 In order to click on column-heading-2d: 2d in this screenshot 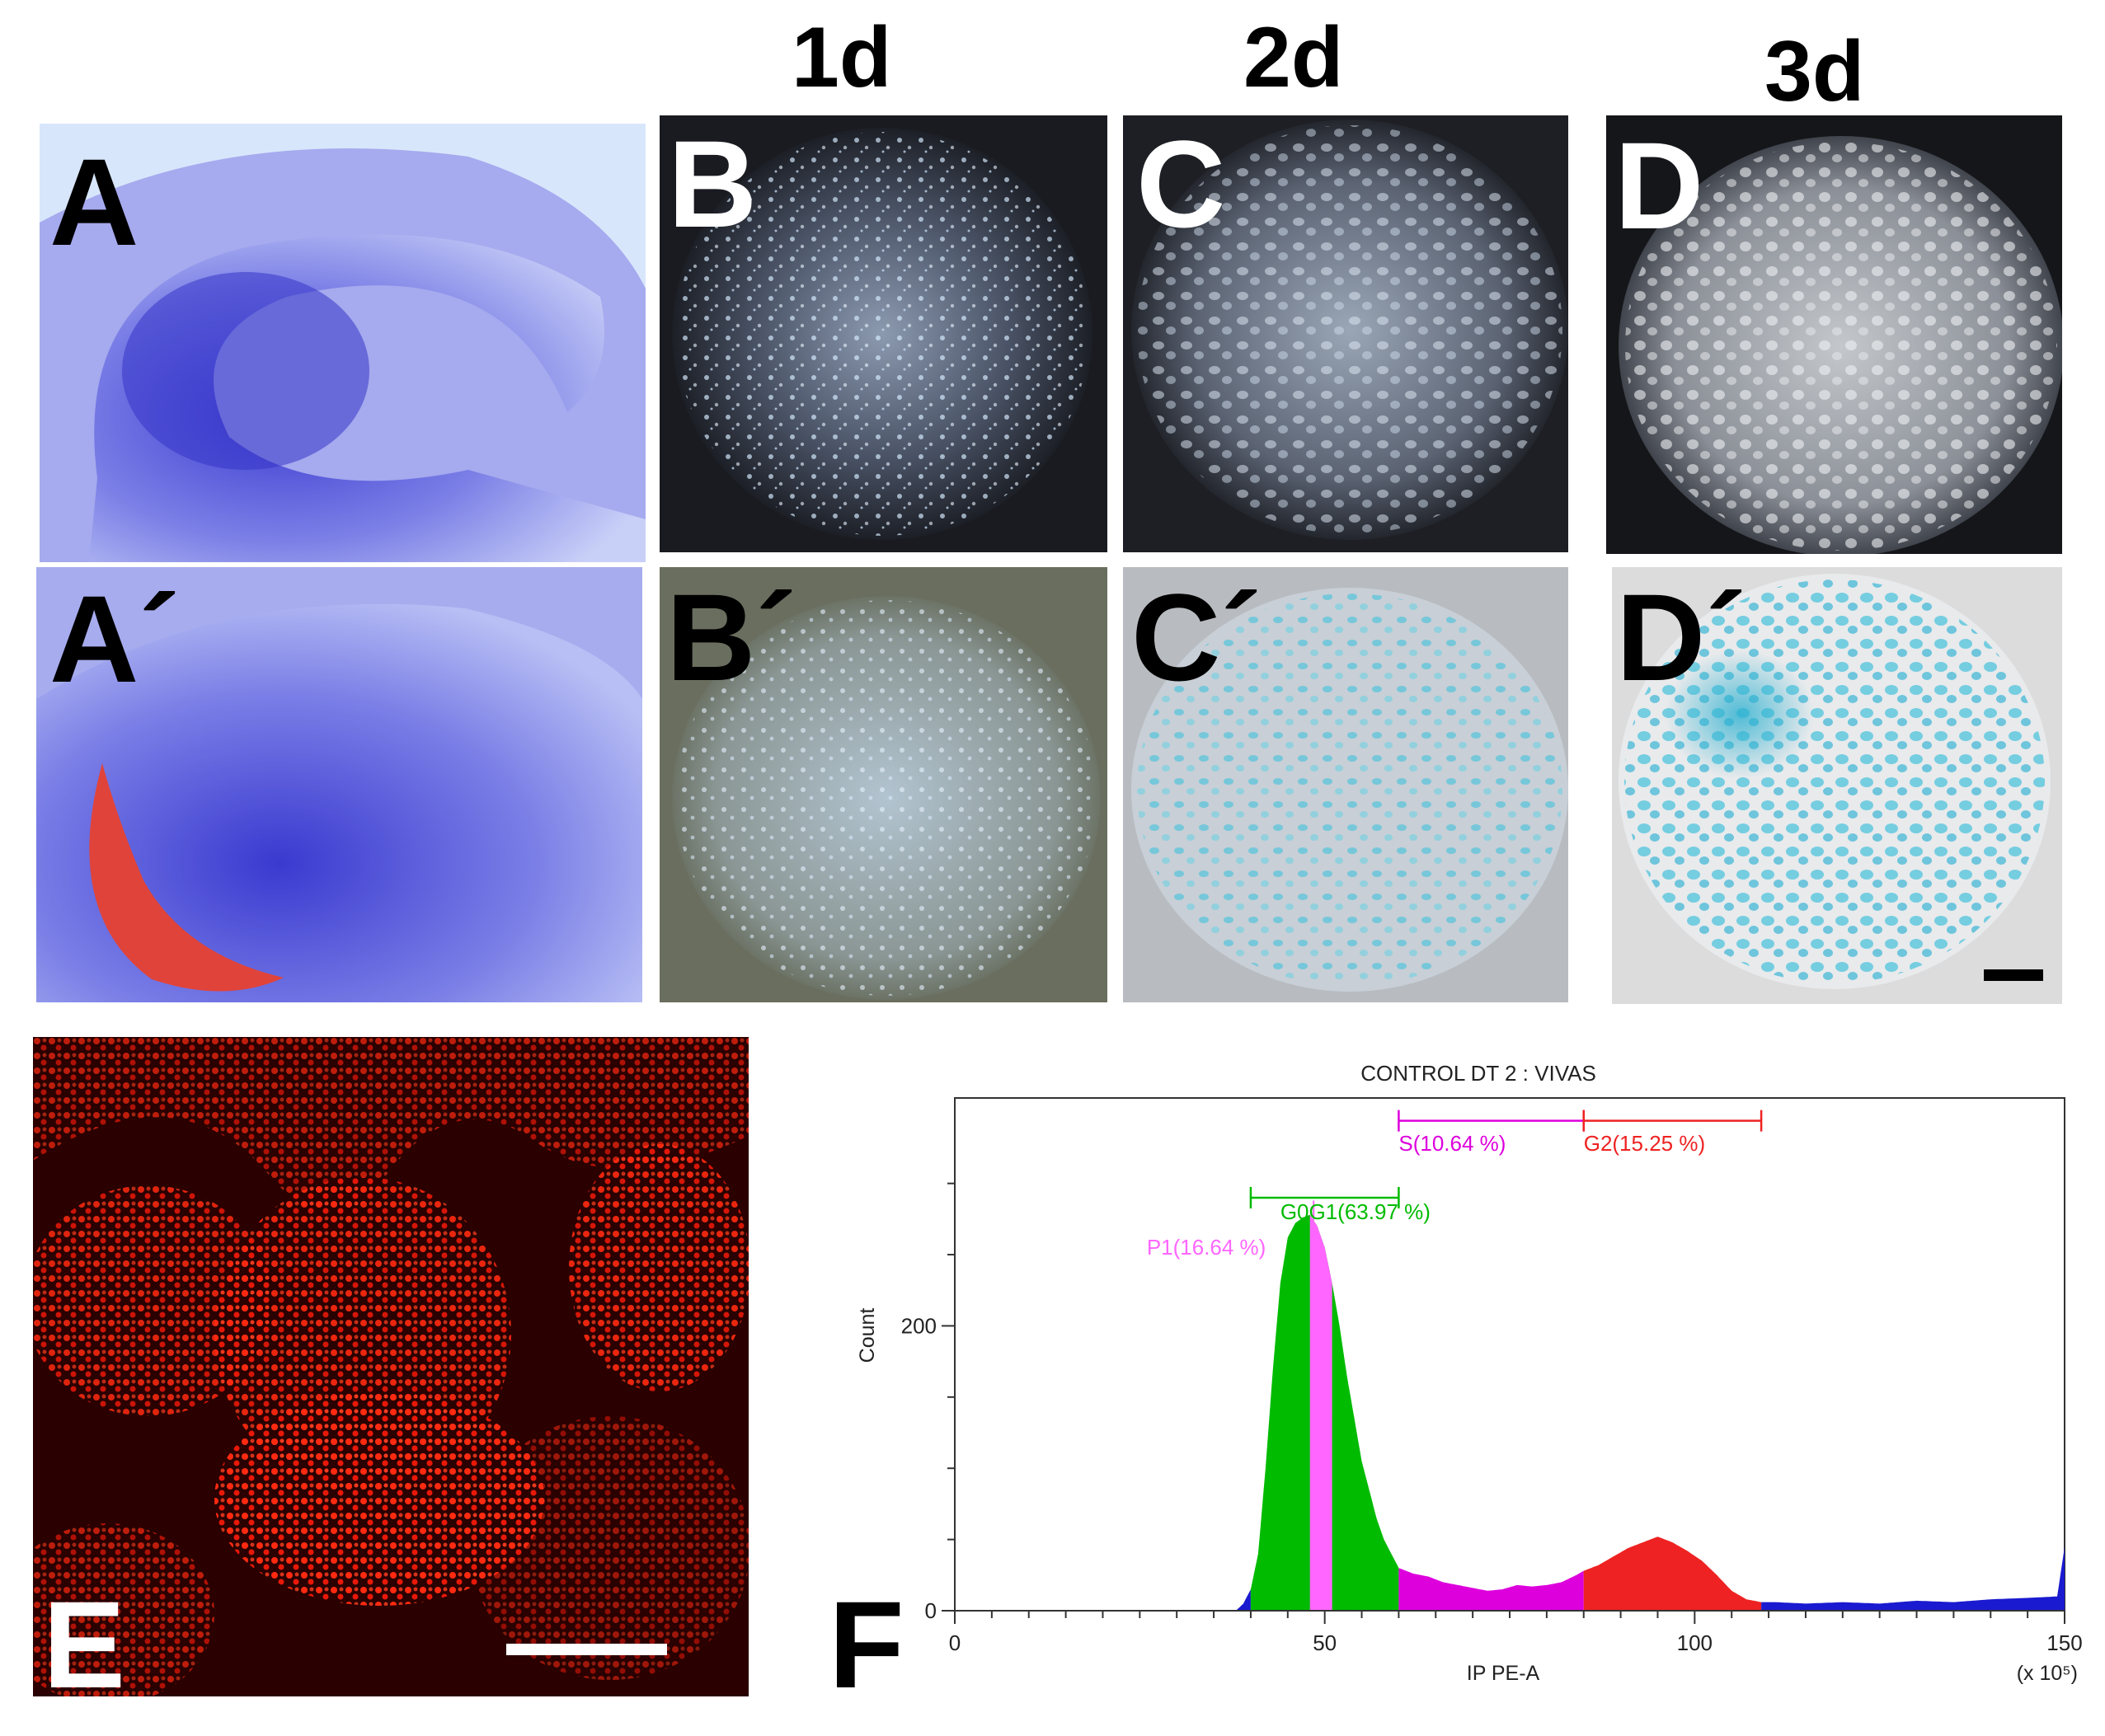, I will do `click(1293, 58)`.